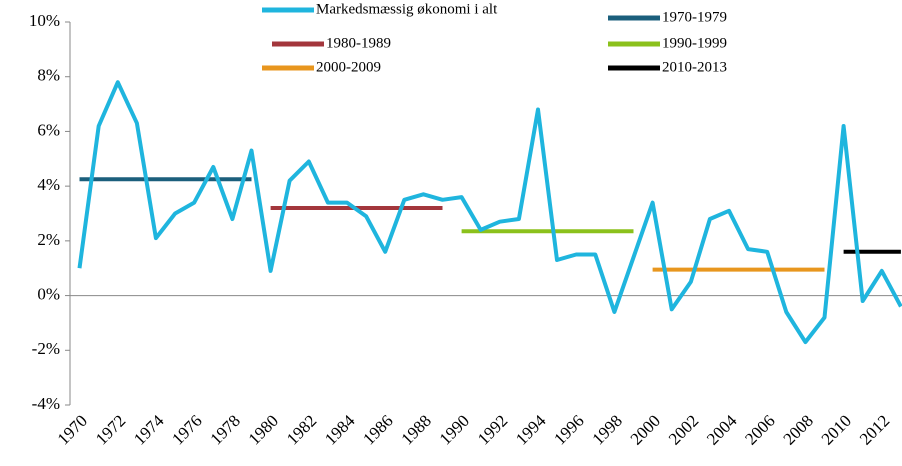  What do you see at coordinates (186, 429) in the screenshot?
I see `x-tick-label: 1976` at bounding box center [186, 429].